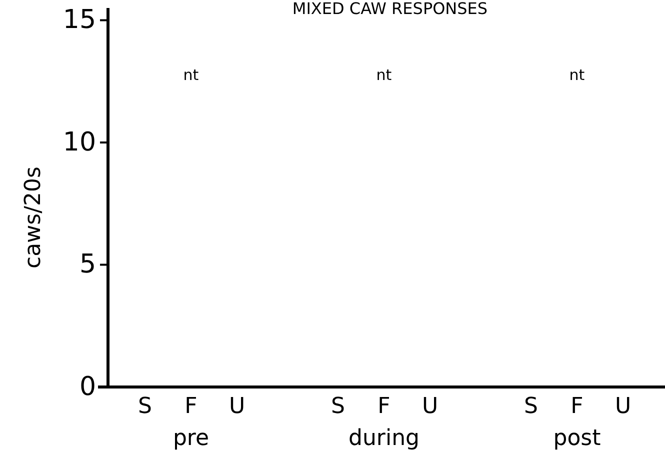 This screenshot has height=470, width=665. I want to click on y-tick-label: 15, so click(79, 20).